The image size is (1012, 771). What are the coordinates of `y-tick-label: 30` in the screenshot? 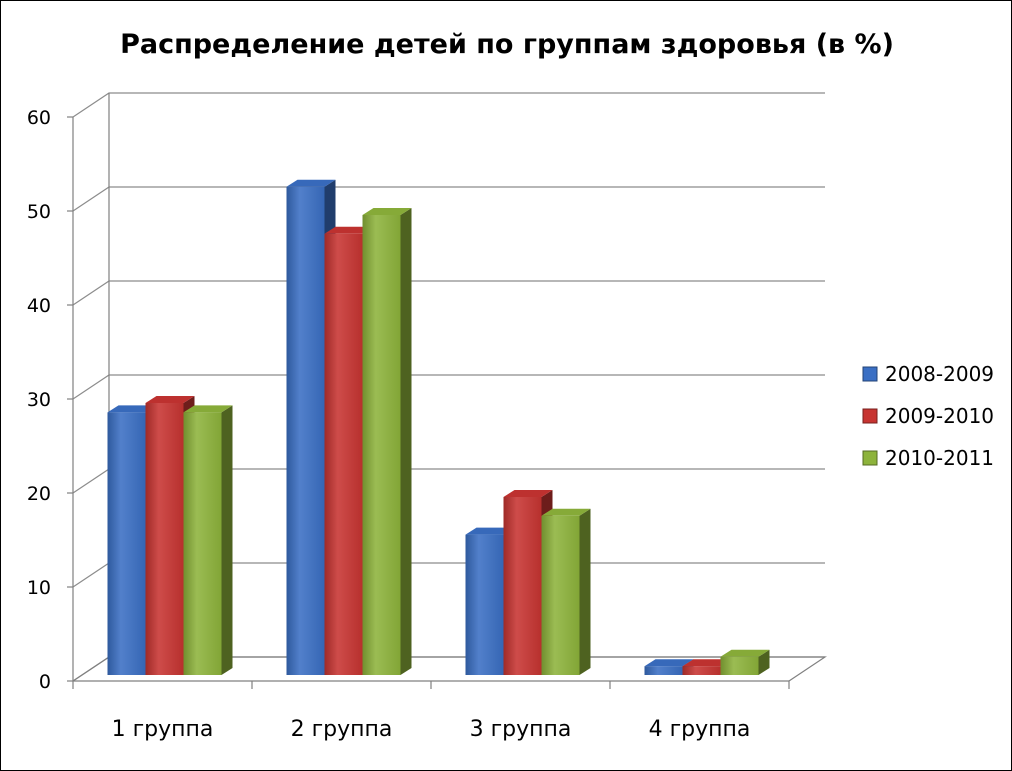 It's located at (39, 400).